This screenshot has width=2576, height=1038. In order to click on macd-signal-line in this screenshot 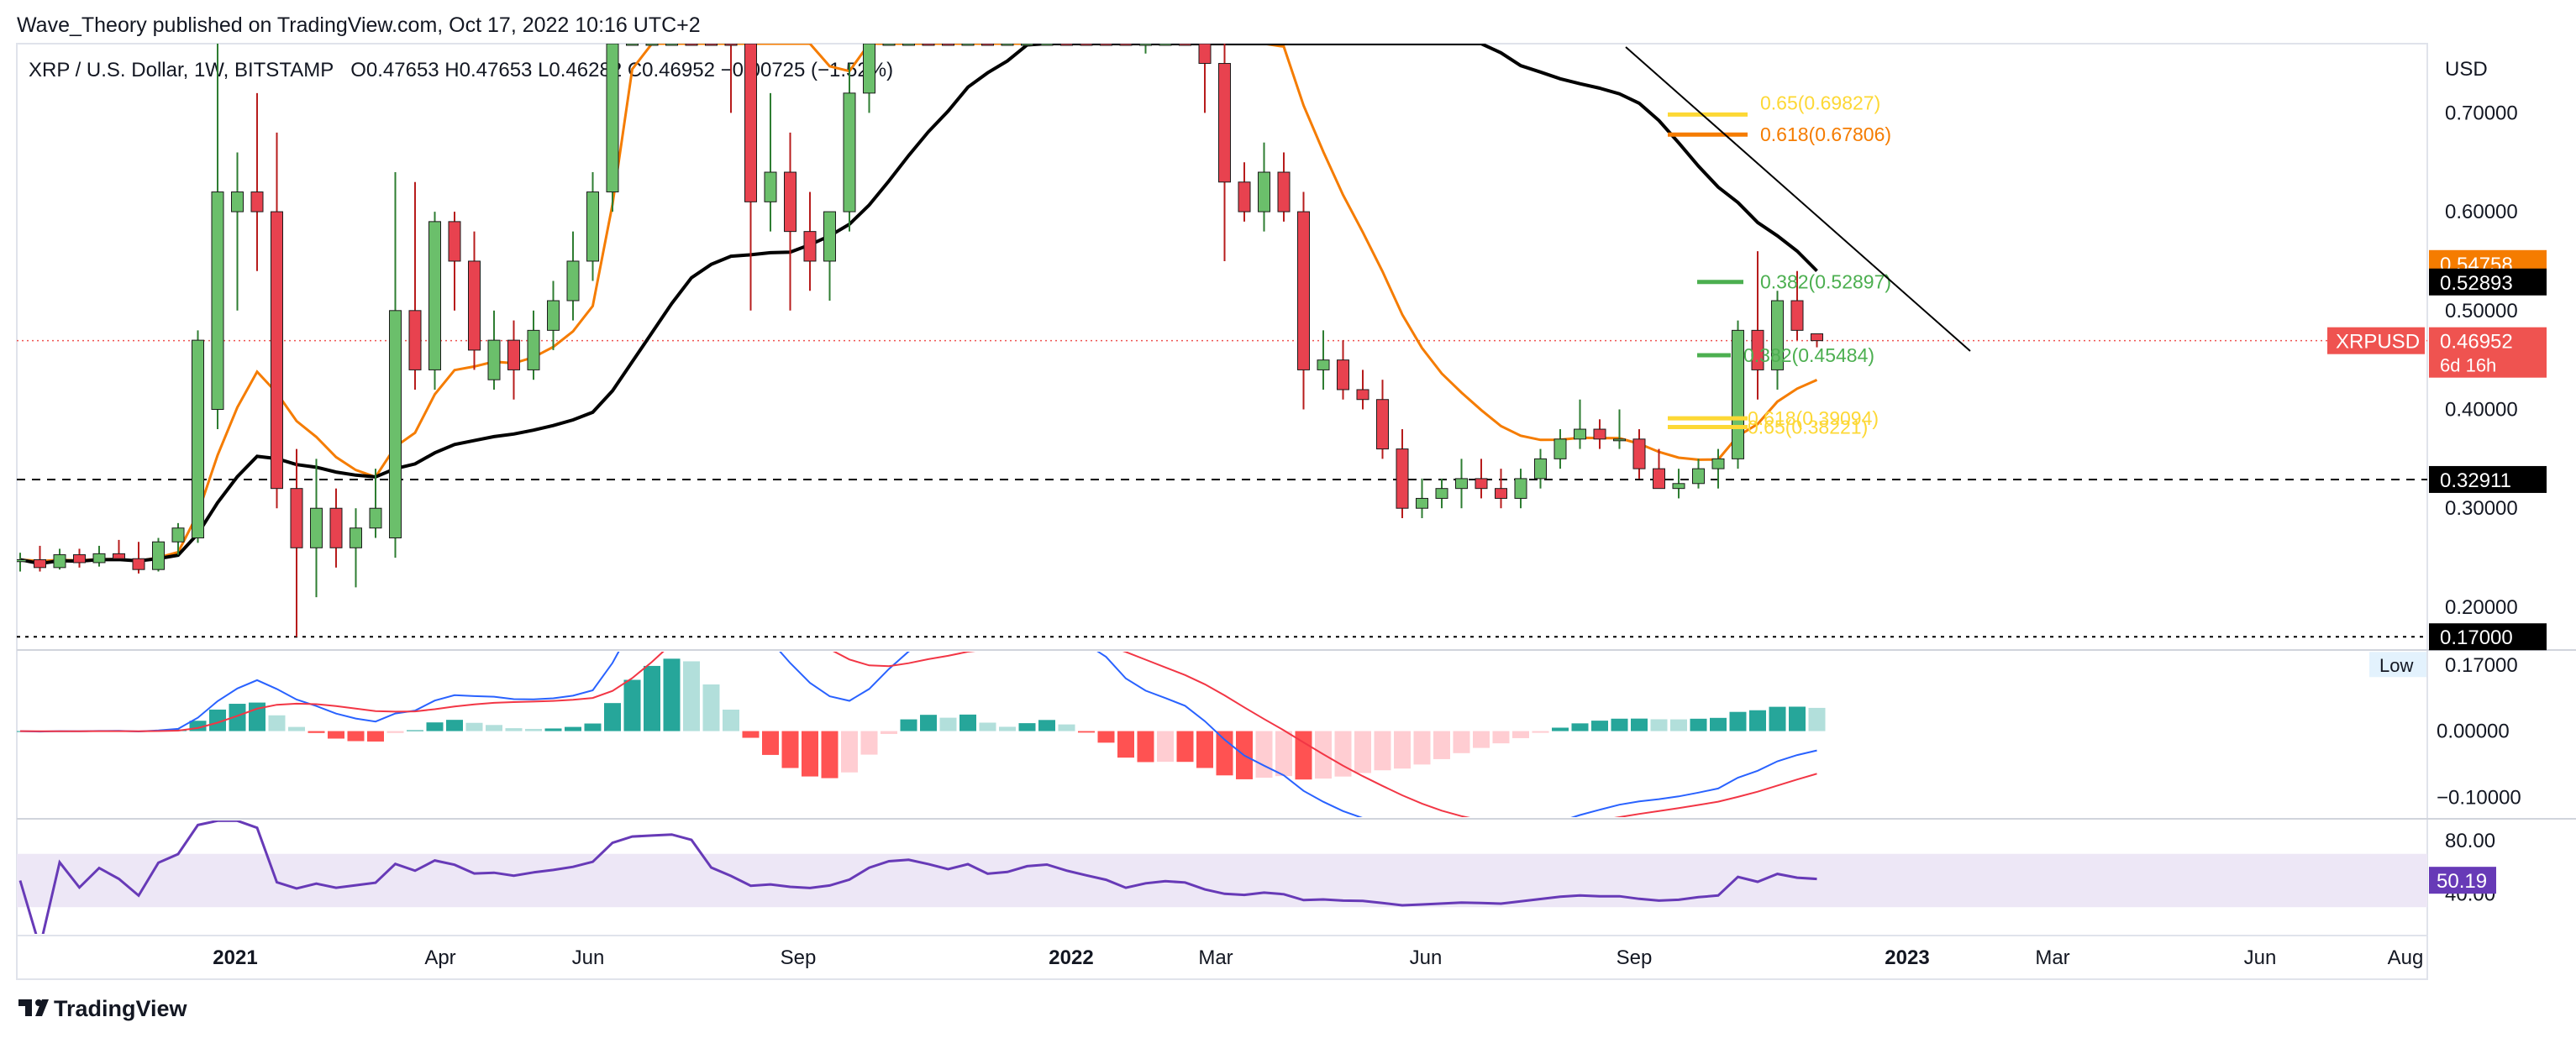, I will do `click(918, 734)`.